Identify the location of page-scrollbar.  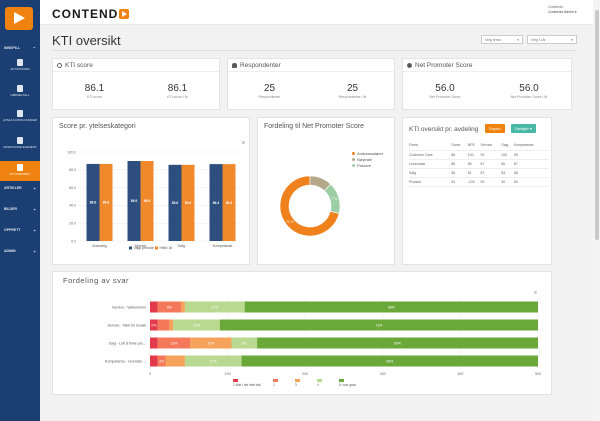
(596, 210).